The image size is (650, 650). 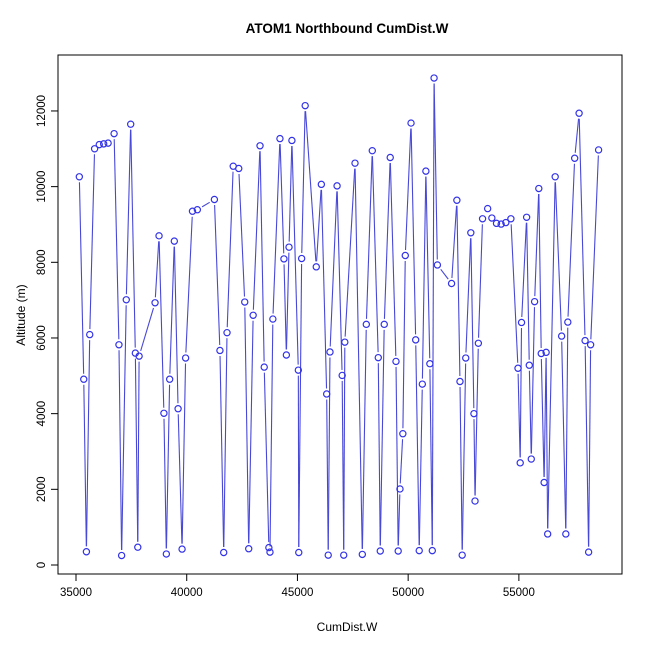 I want to click on y-tick-label: 8000, so click(x=42, y=263).